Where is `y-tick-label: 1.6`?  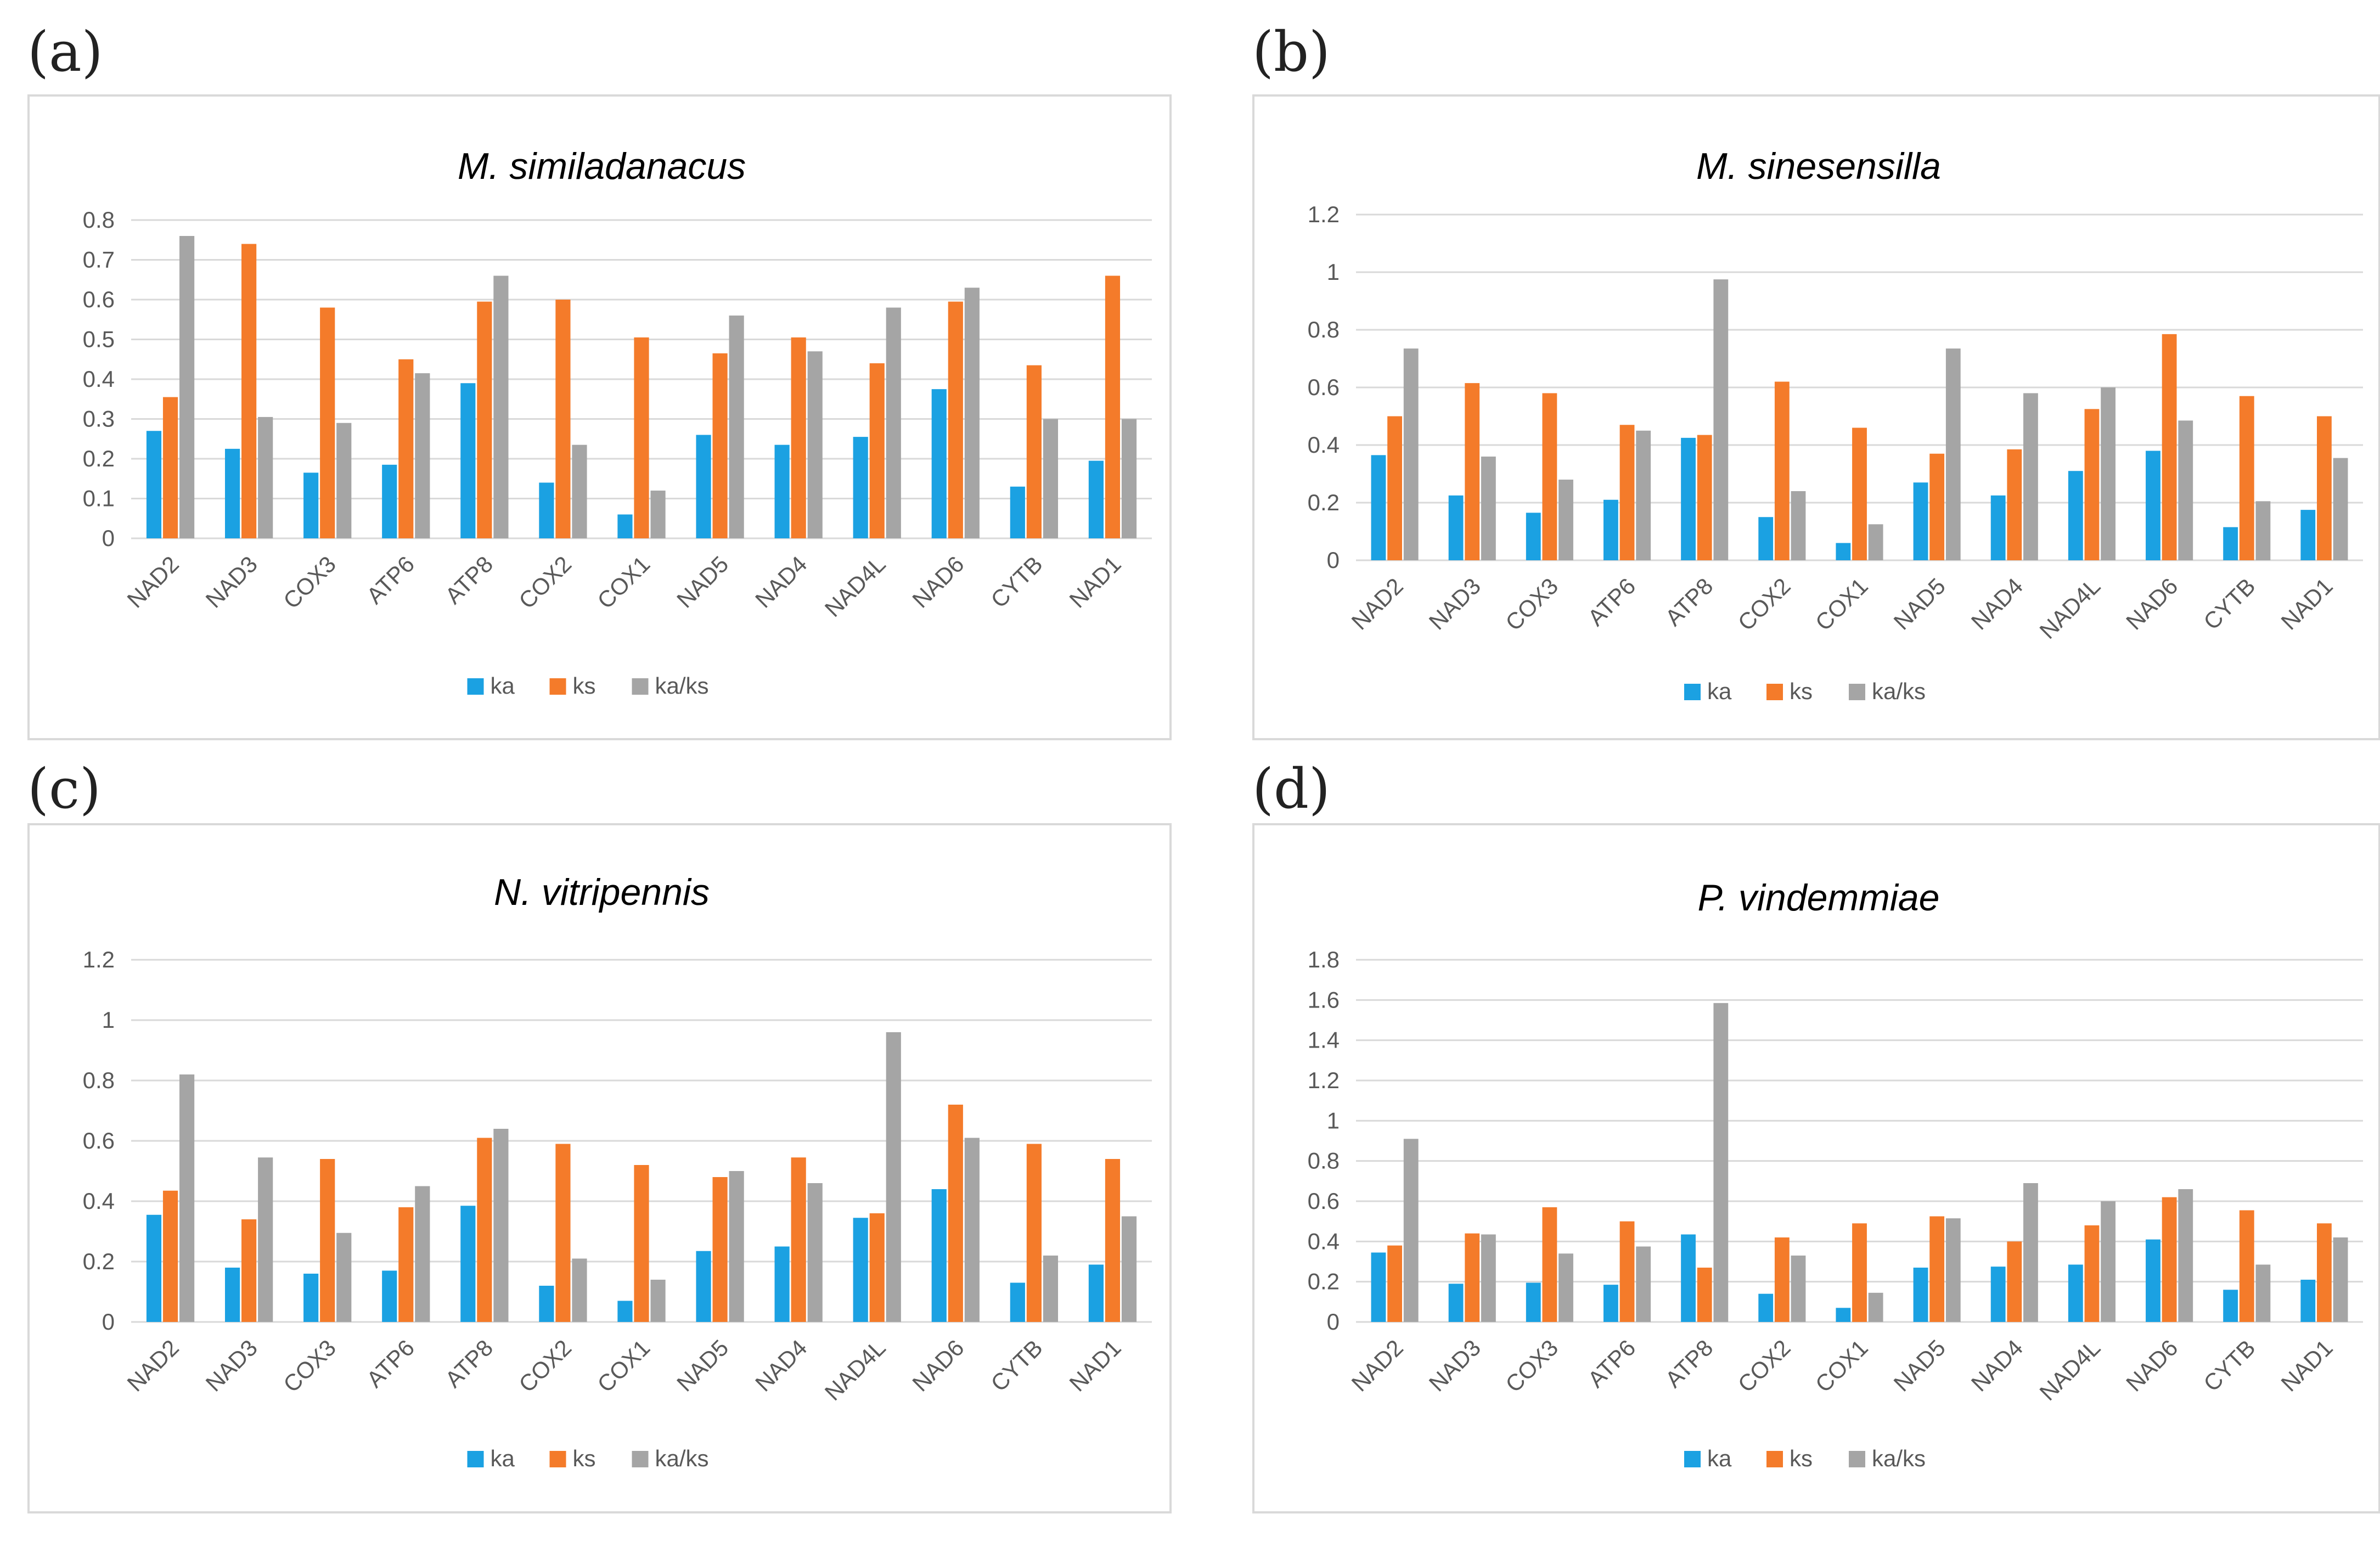
y-tick-label: 1.6 is located at coordinates (1324, 1000).